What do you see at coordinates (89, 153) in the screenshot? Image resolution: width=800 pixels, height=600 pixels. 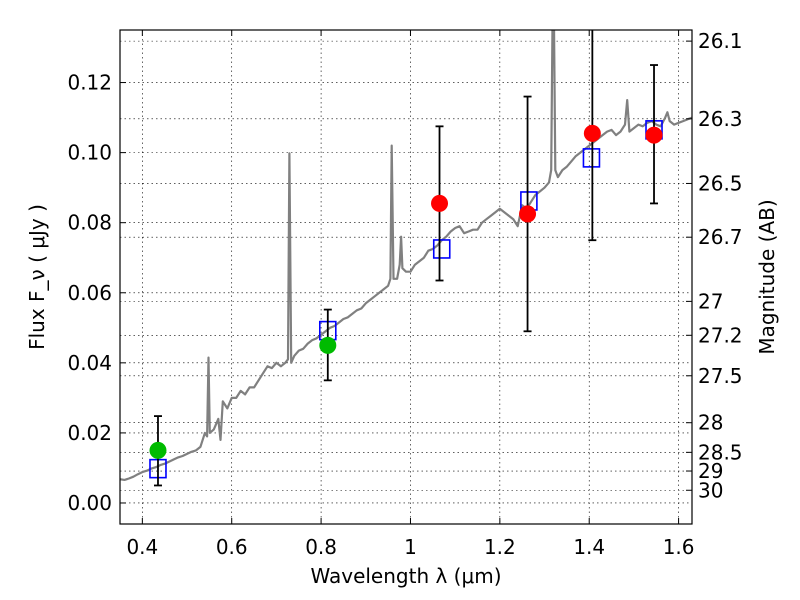 I see `y-tick-label: 0.10` at bounding box center [89, 153].